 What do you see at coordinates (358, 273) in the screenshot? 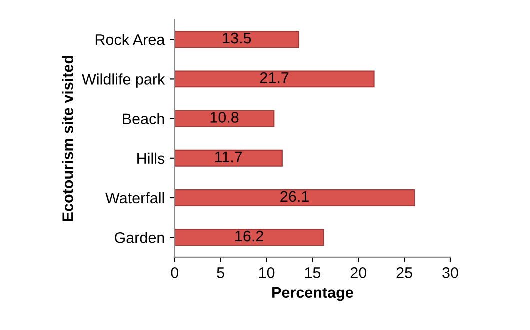
I see `x-tick-label: 20` at bounding box center [358, 273].